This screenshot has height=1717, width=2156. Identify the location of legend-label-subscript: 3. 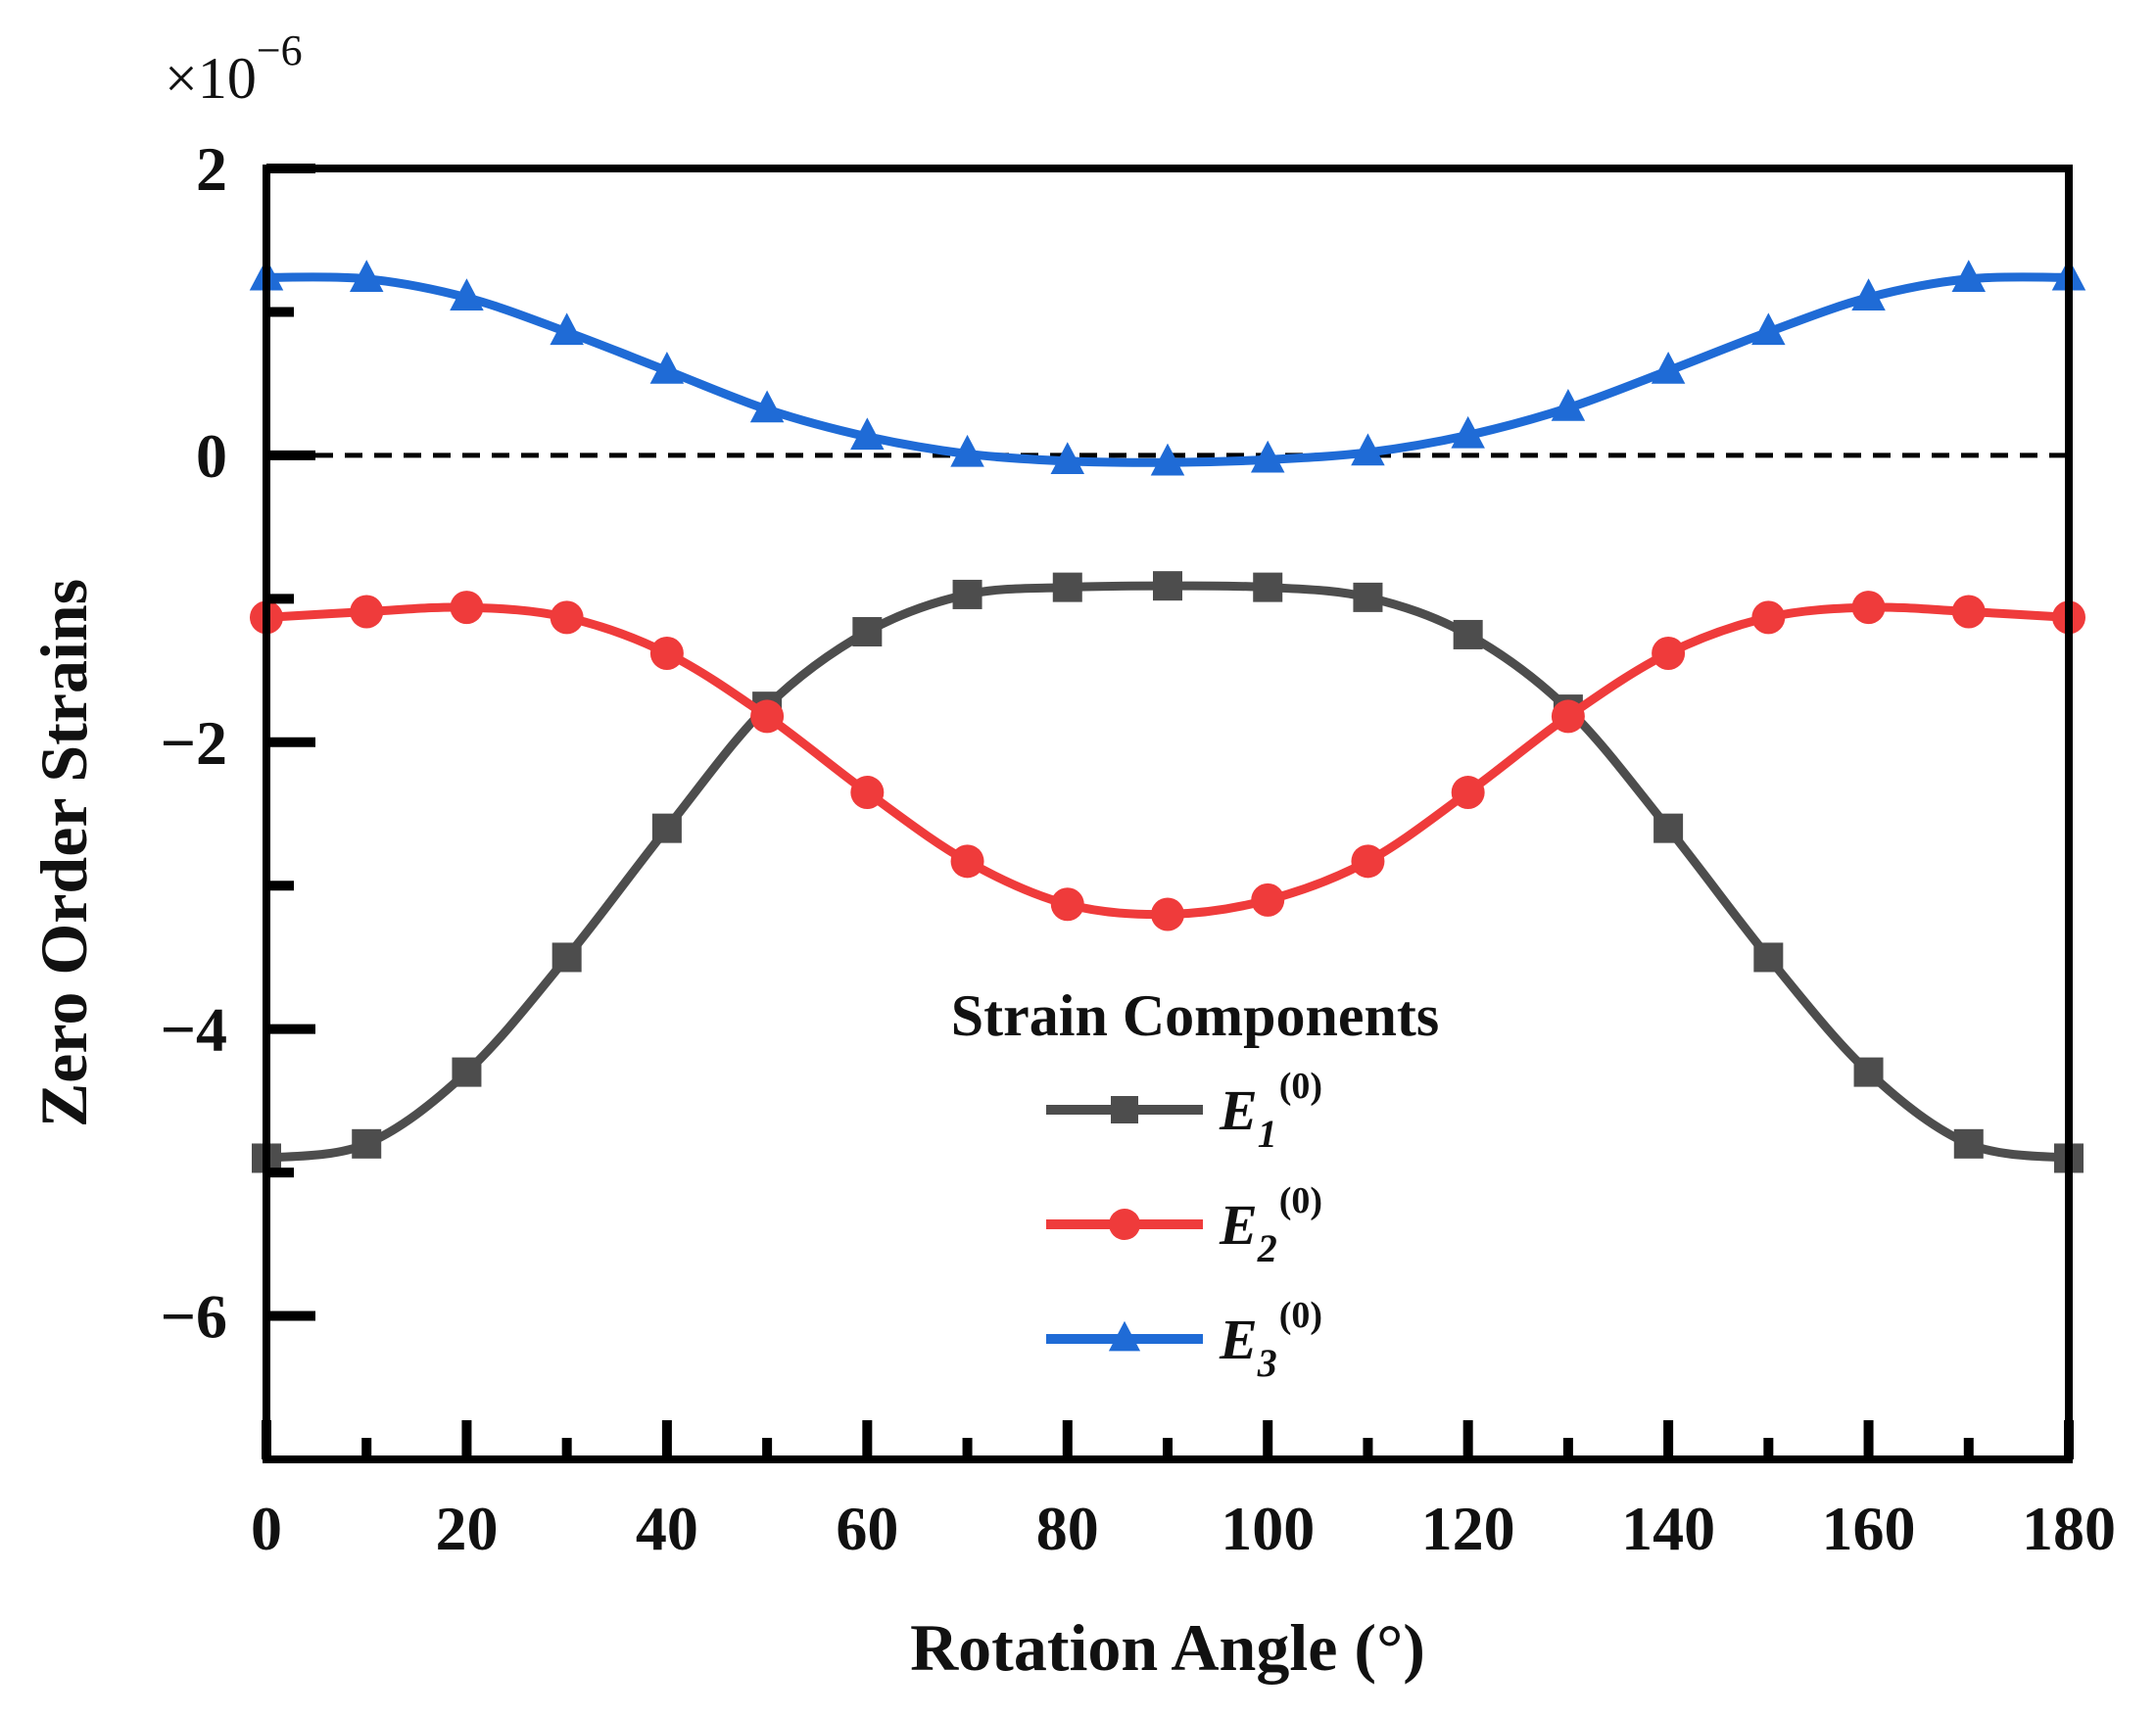
(1267, 1363).